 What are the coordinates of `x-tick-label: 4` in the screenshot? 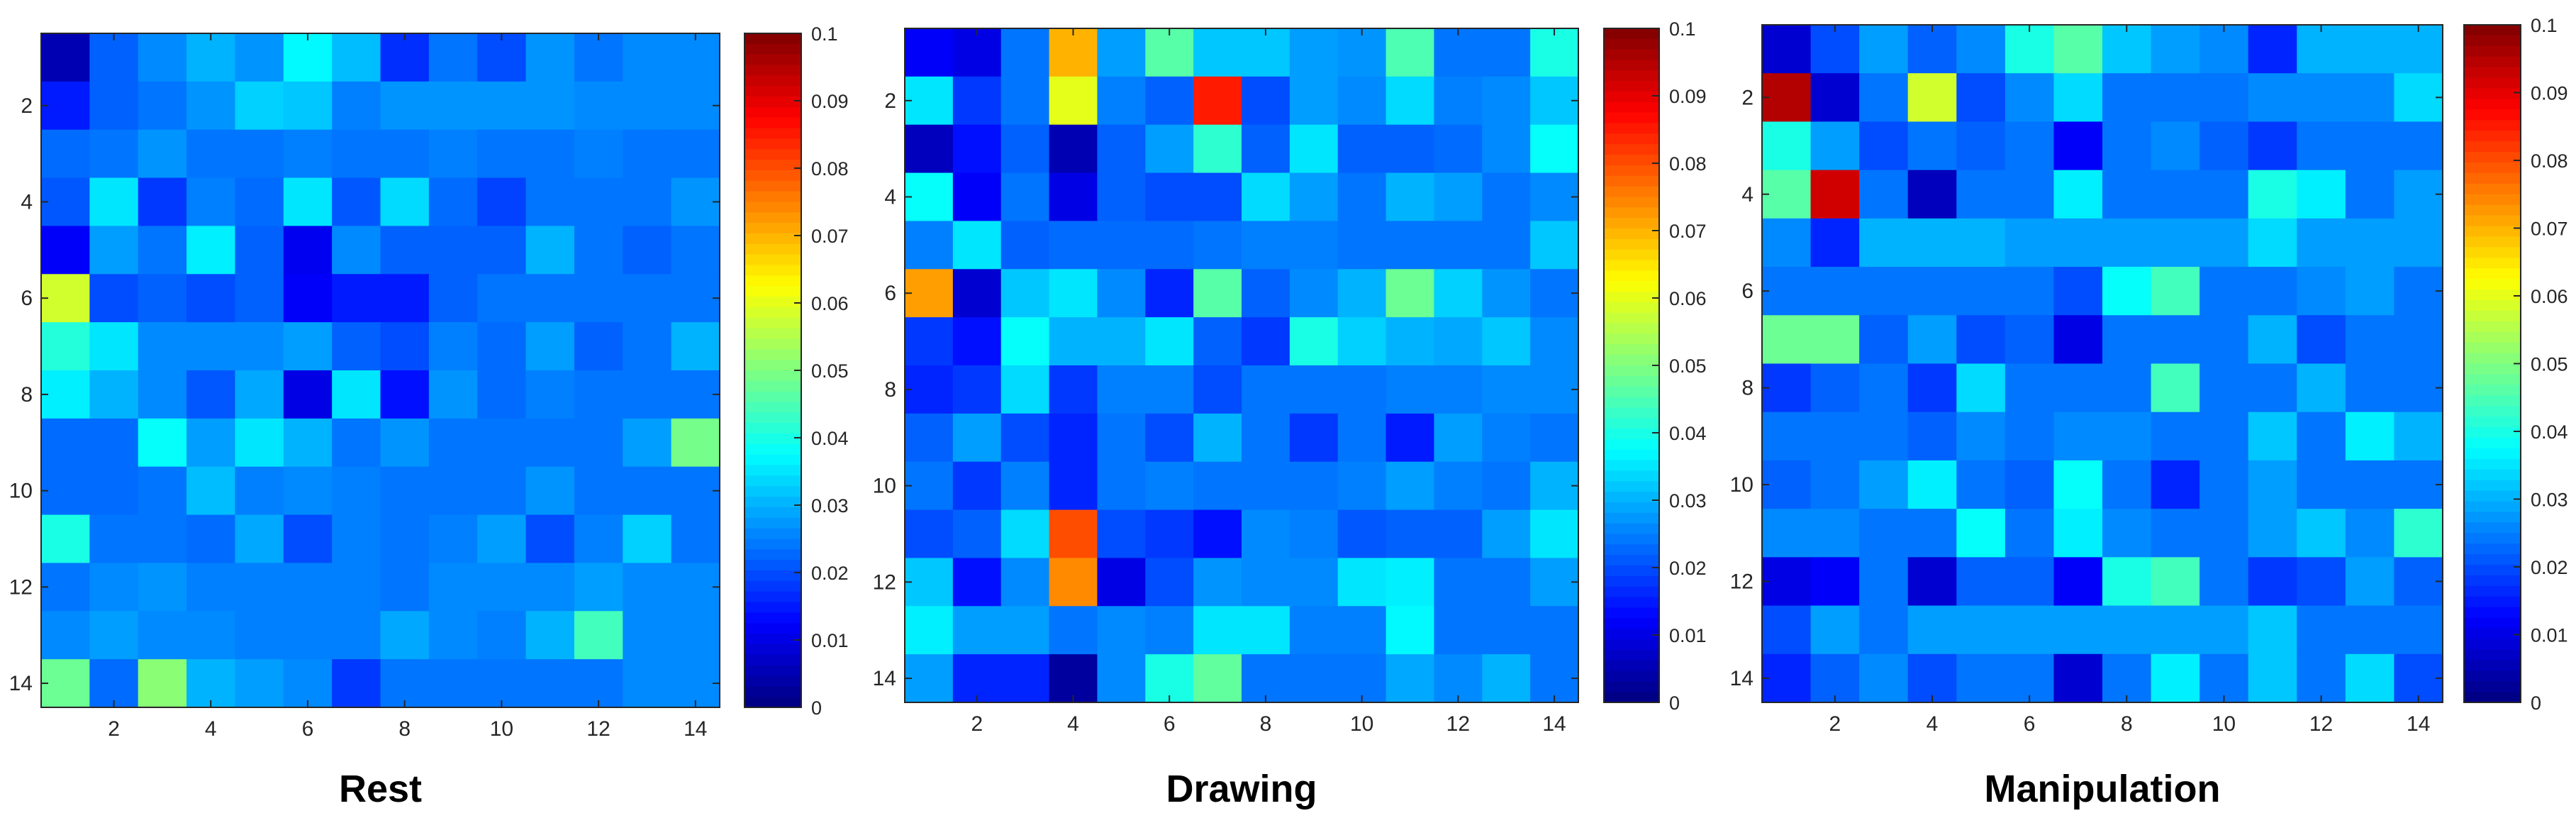 It's located at (1073, 724).